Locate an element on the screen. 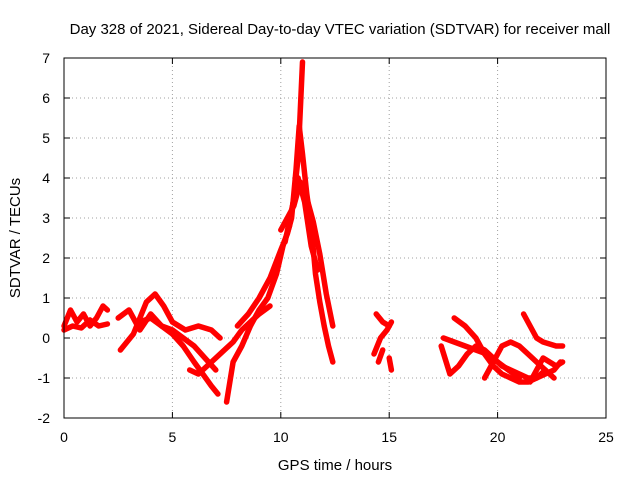 Image resolution: width=640 pixels, height=480 pixels. x-tick-label: 0 is located at coordinates (64, 437).